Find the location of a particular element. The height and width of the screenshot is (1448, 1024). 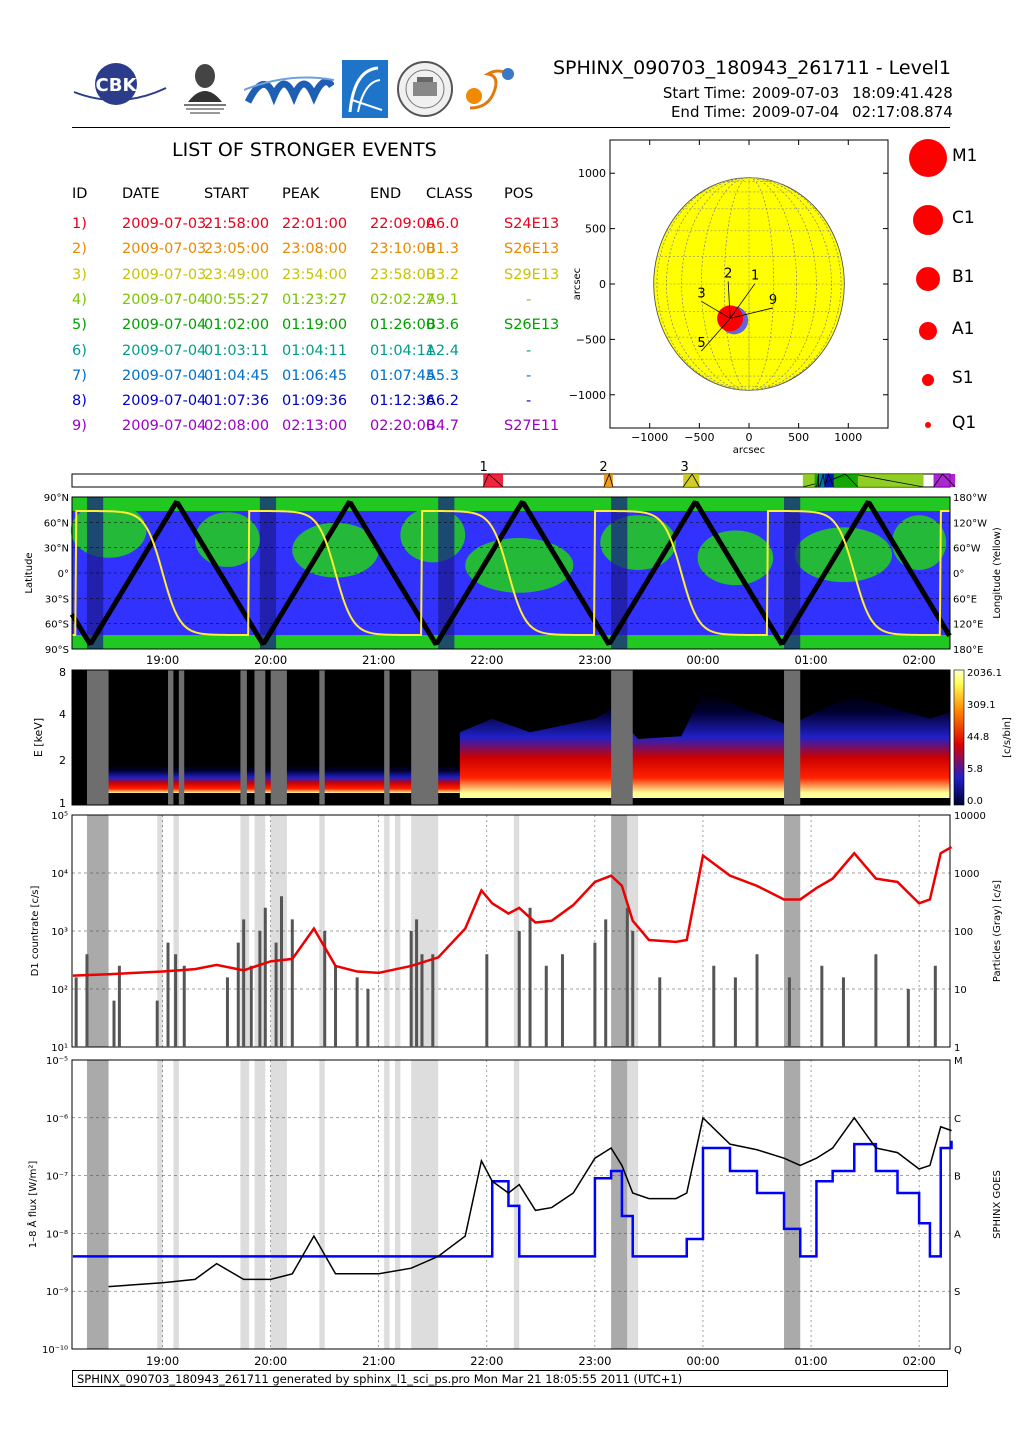

orbit-y-label-right: Longitude (Yellow) is located at coordinates (997, 573).